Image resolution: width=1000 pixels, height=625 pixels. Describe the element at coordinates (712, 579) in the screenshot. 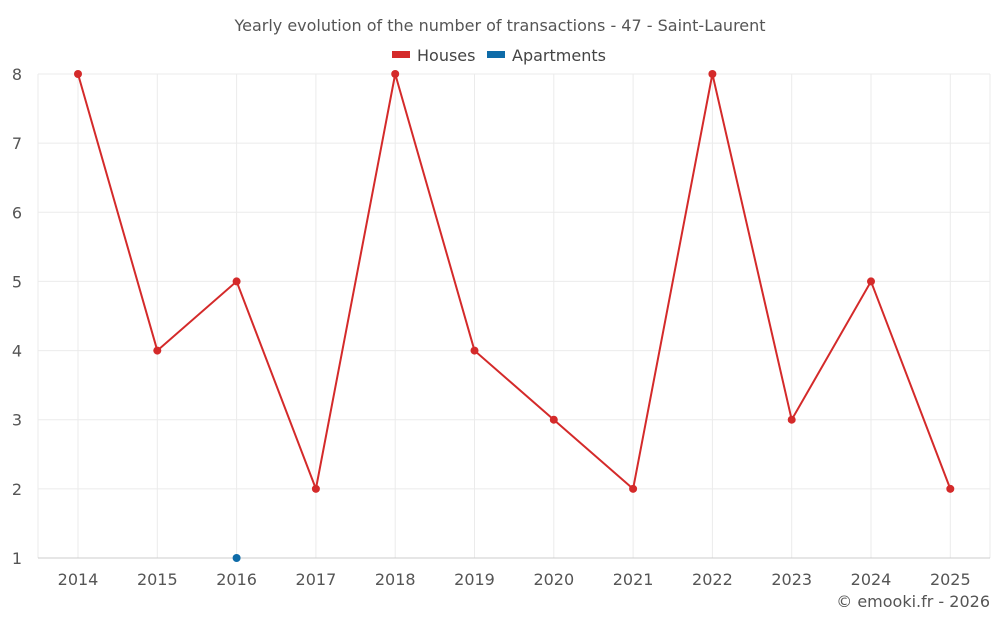

I see `x-tick-label: 2022` at that location.